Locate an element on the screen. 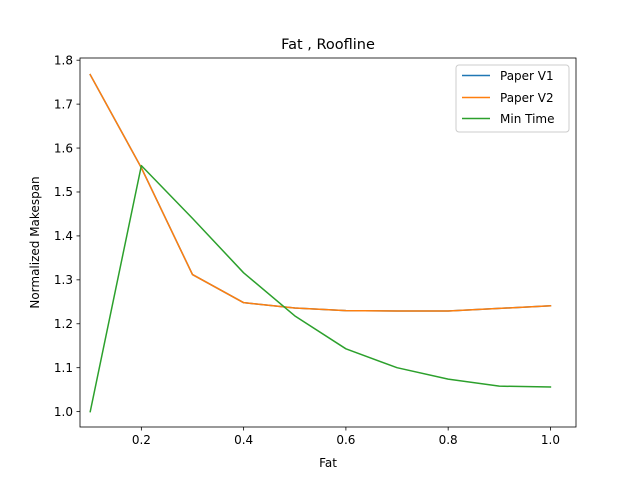 The width and height of the screenshot is (640, 480). legend-label-paper-v1: Paper V1 is located at coordinates (527, 76).